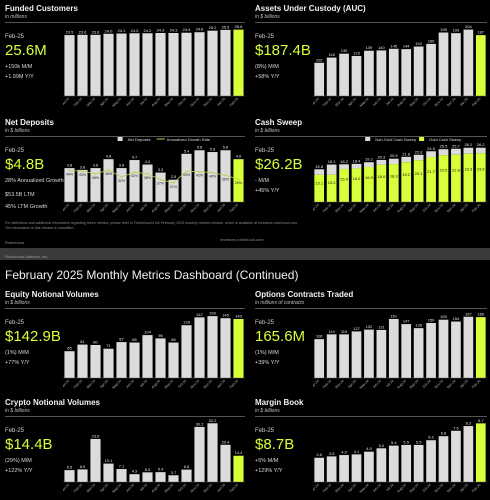  Describe the element at coordinates (116, 102) in the screenshot. I see `funded-tick-label: May-24` at that location.